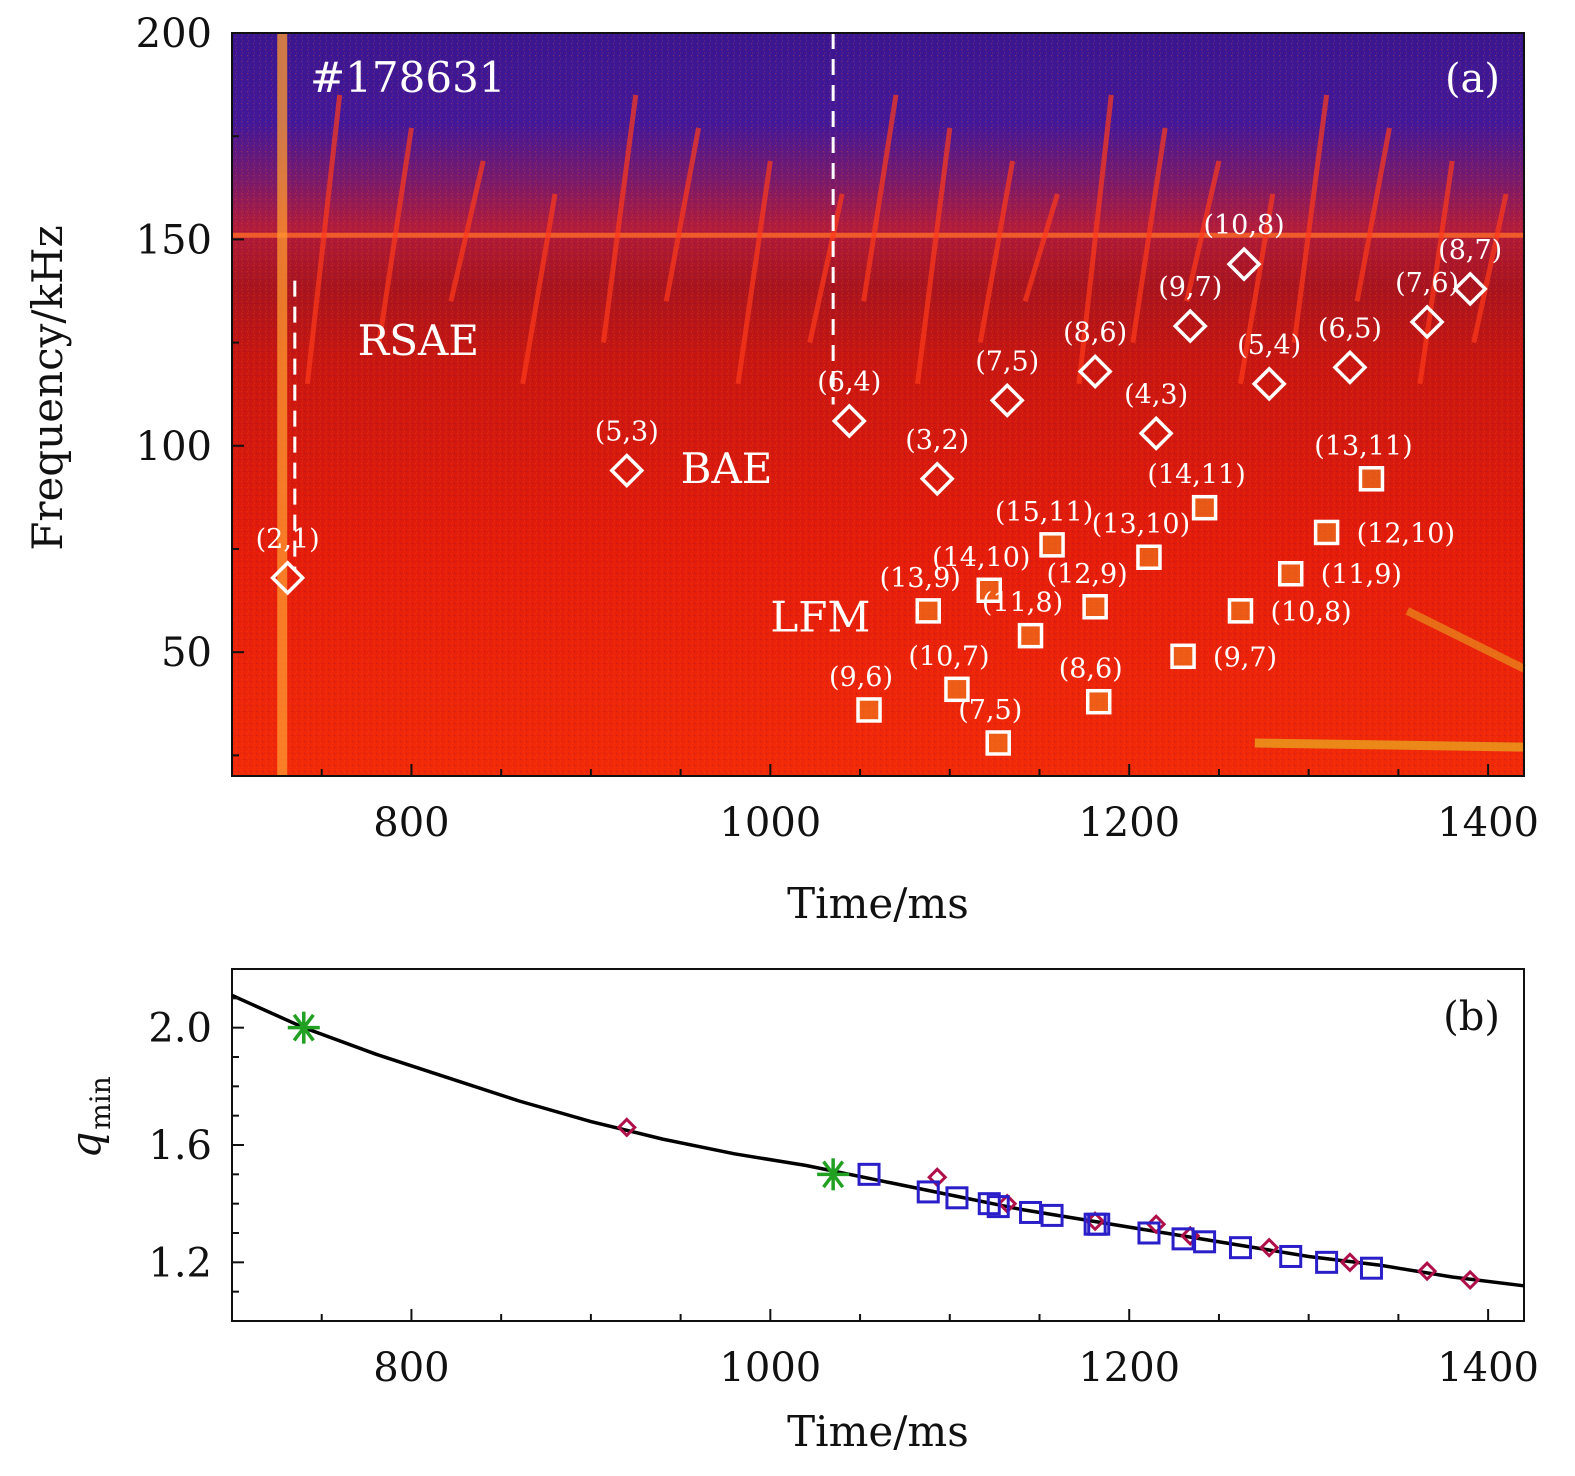 The width and height of the screenshot is (1575, 1476). I want to click on square-mode-label: (13,11), so click(1363, 446).